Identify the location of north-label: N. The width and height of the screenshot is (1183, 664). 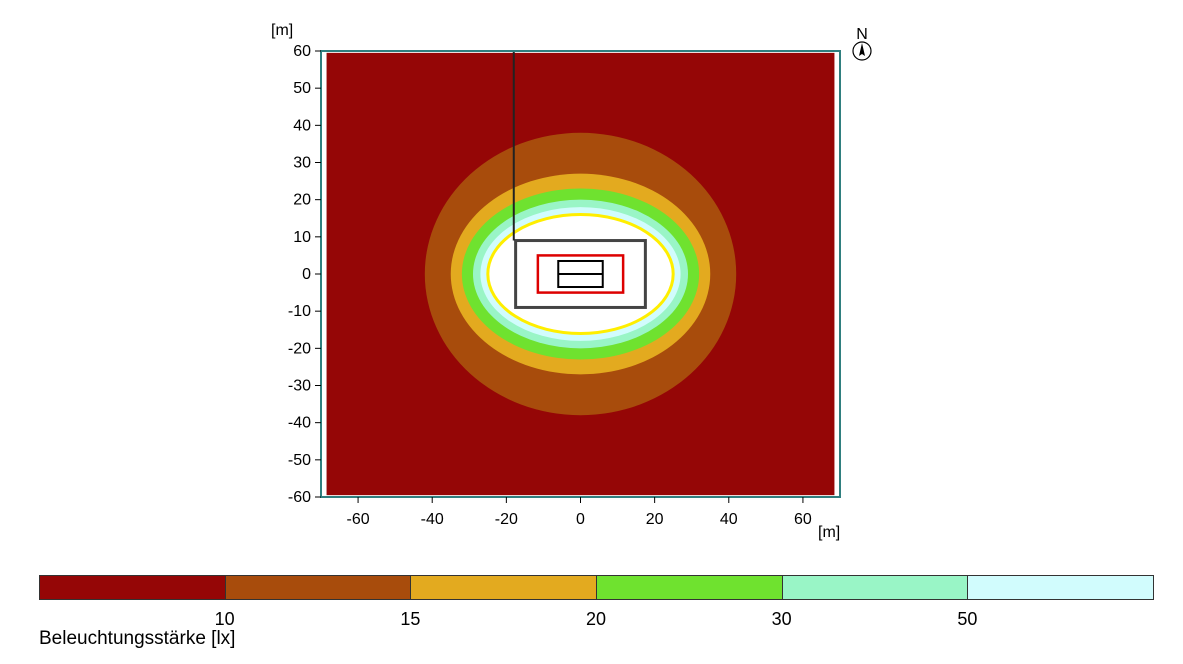
(862, 34).